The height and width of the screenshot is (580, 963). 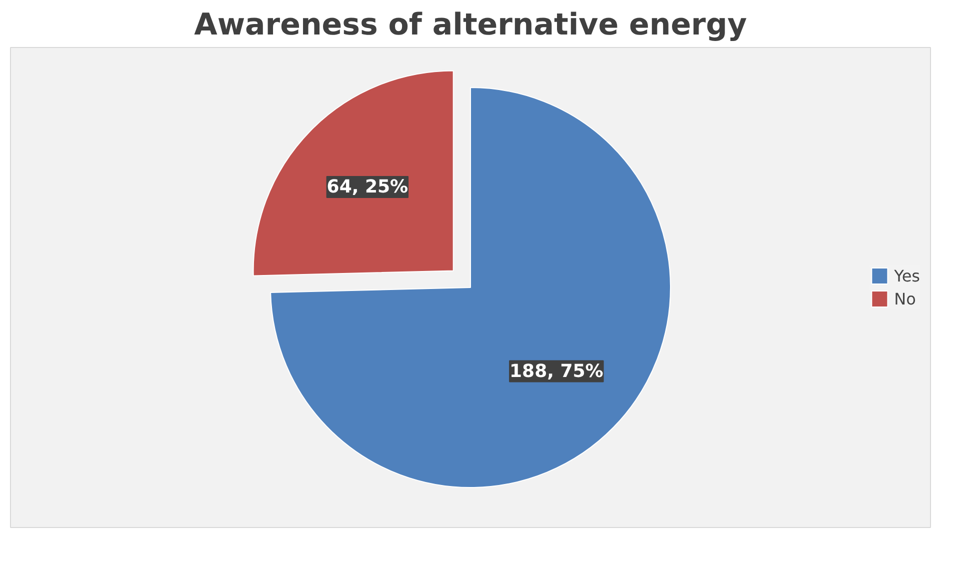 I want to click on data-label: 64, 25%, so click(x=367, y=187).